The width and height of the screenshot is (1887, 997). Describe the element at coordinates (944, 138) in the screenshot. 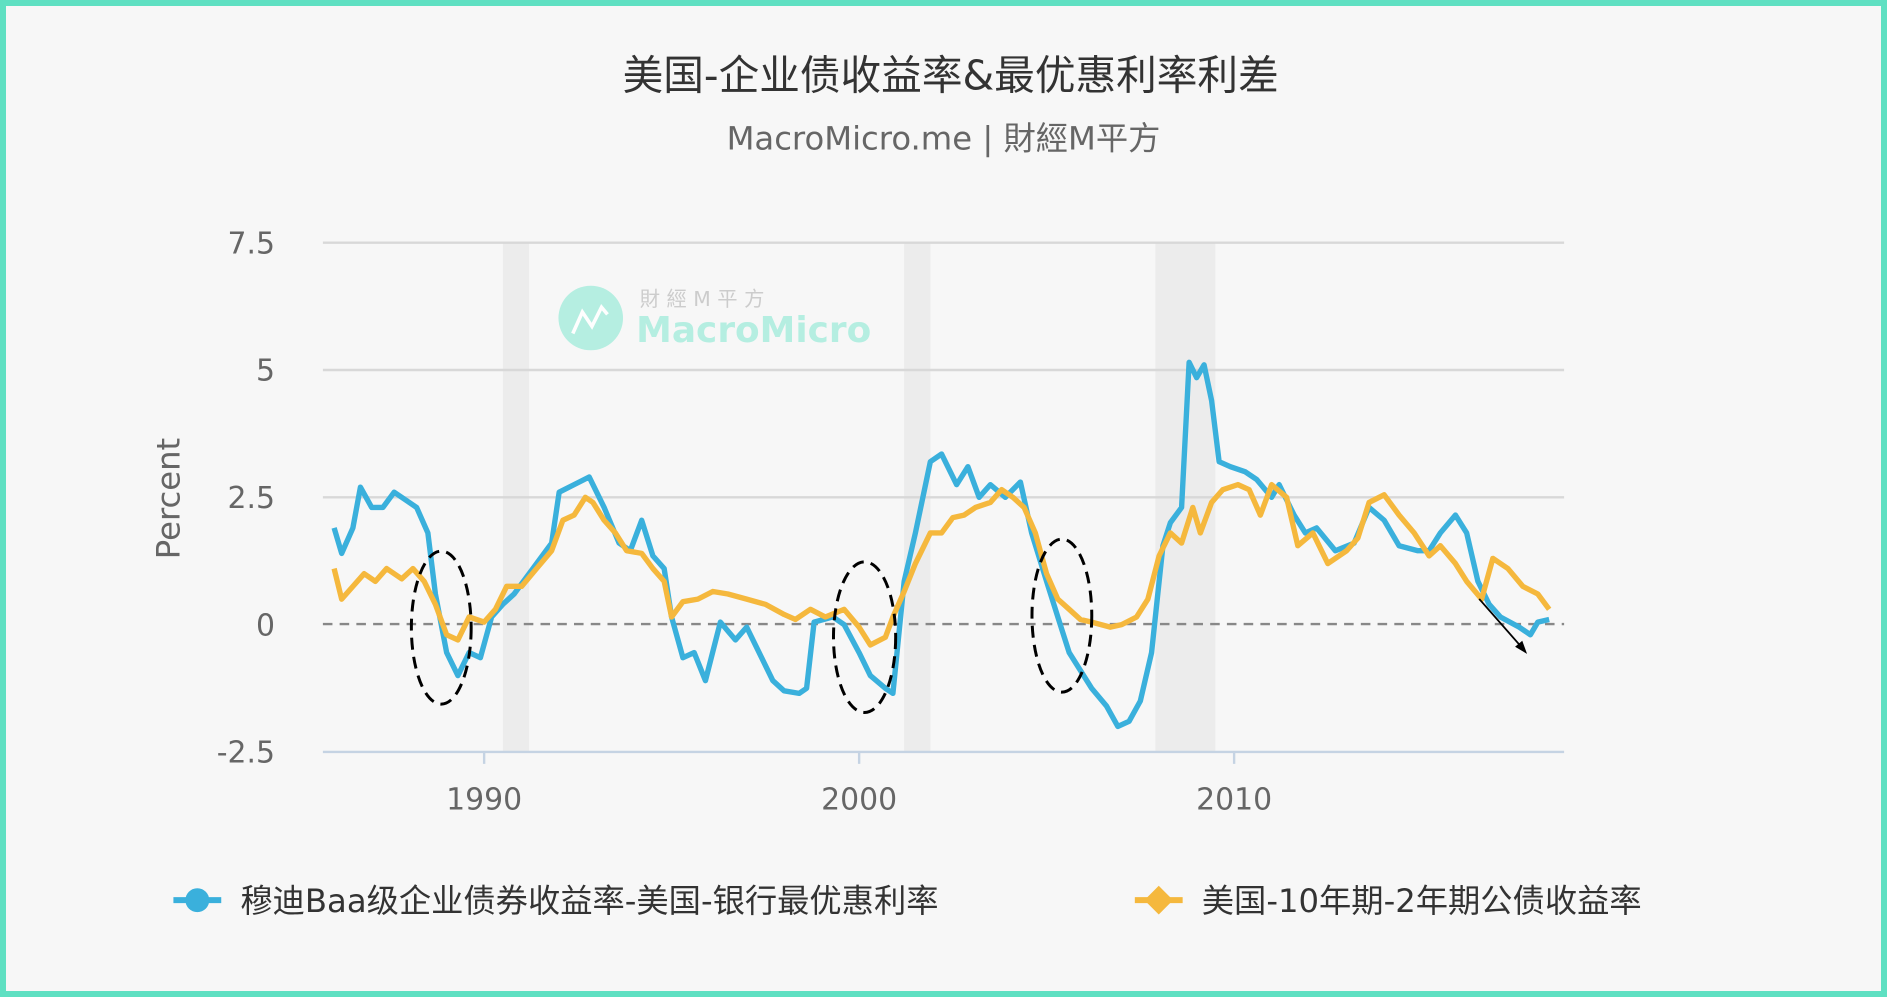

I see `chart-subtitle: MacroMicro.me | 財經M平方` at that location.